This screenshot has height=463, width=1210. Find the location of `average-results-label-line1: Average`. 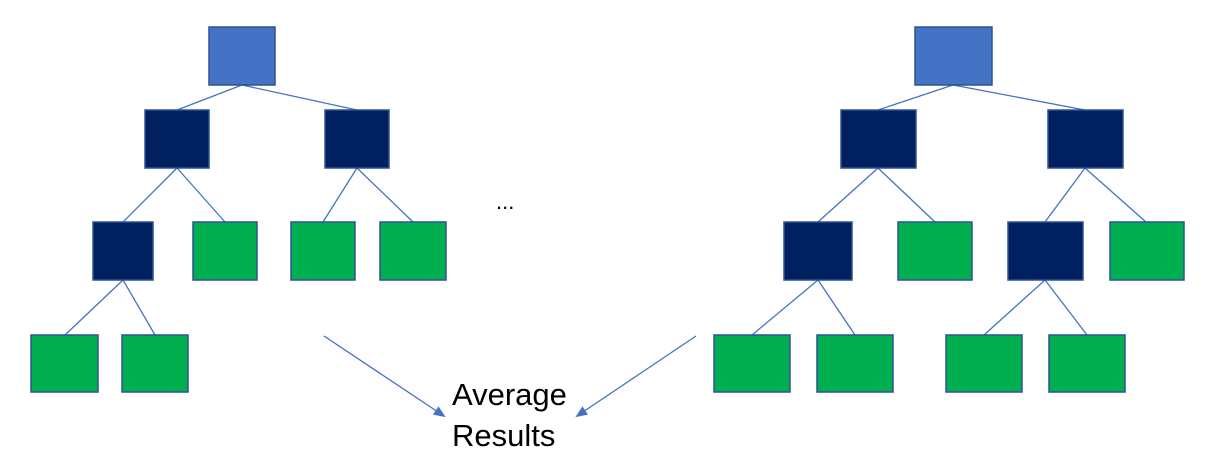

average-results-label-line1: Average is located at coordinates (509, 394).